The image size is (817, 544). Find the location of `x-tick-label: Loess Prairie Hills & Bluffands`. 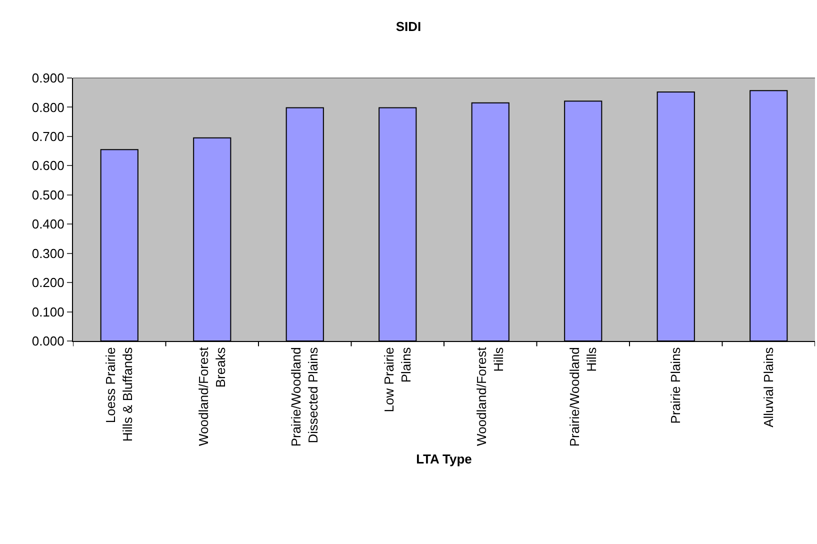

x-tick-label: Loess Prairie Hills & Bluffands is located at coordinates (119, 394).